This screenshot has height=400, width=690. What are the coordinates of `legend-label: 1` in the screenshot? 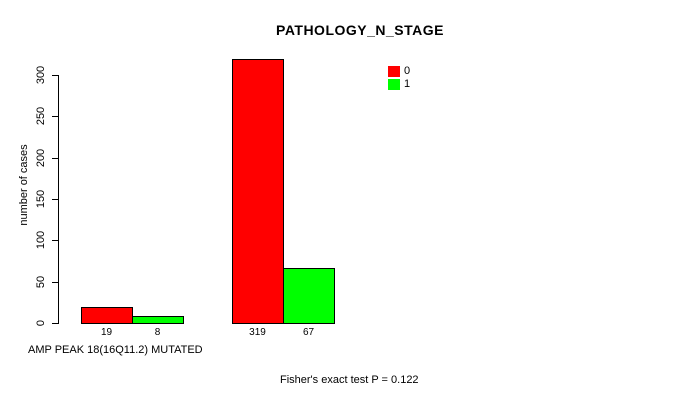 It's located at (407, 84).